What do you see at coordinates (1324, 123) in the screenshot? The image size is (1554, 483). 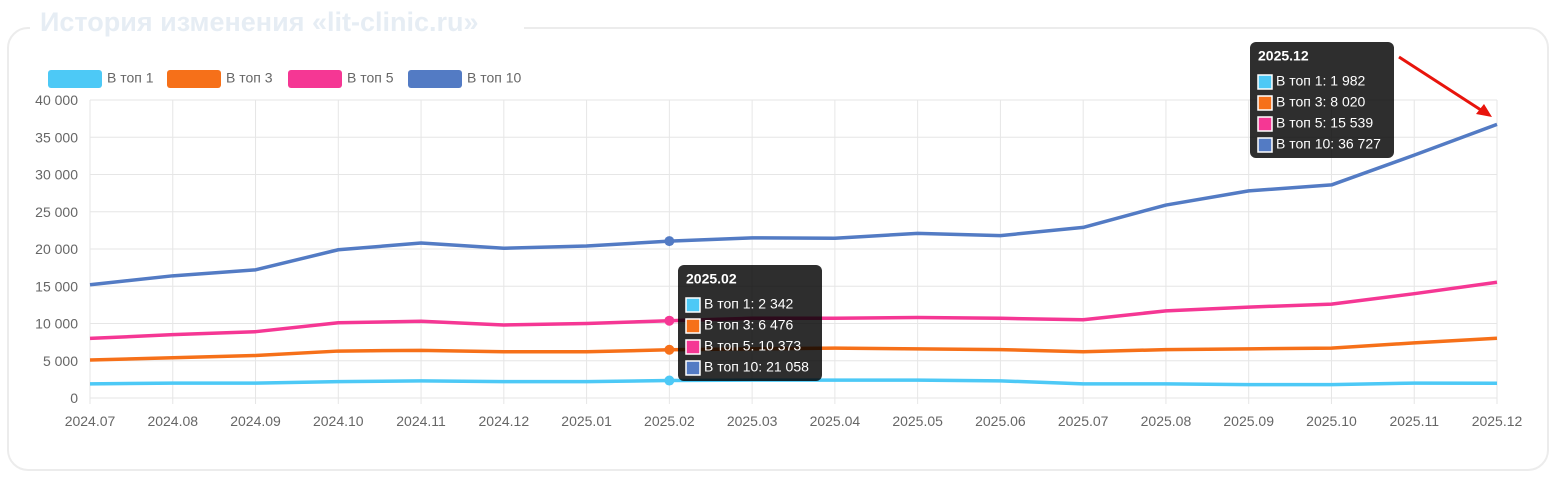 I see `tooltip-item: В топ 5: 15 539` at bounding box center [1324, 123].